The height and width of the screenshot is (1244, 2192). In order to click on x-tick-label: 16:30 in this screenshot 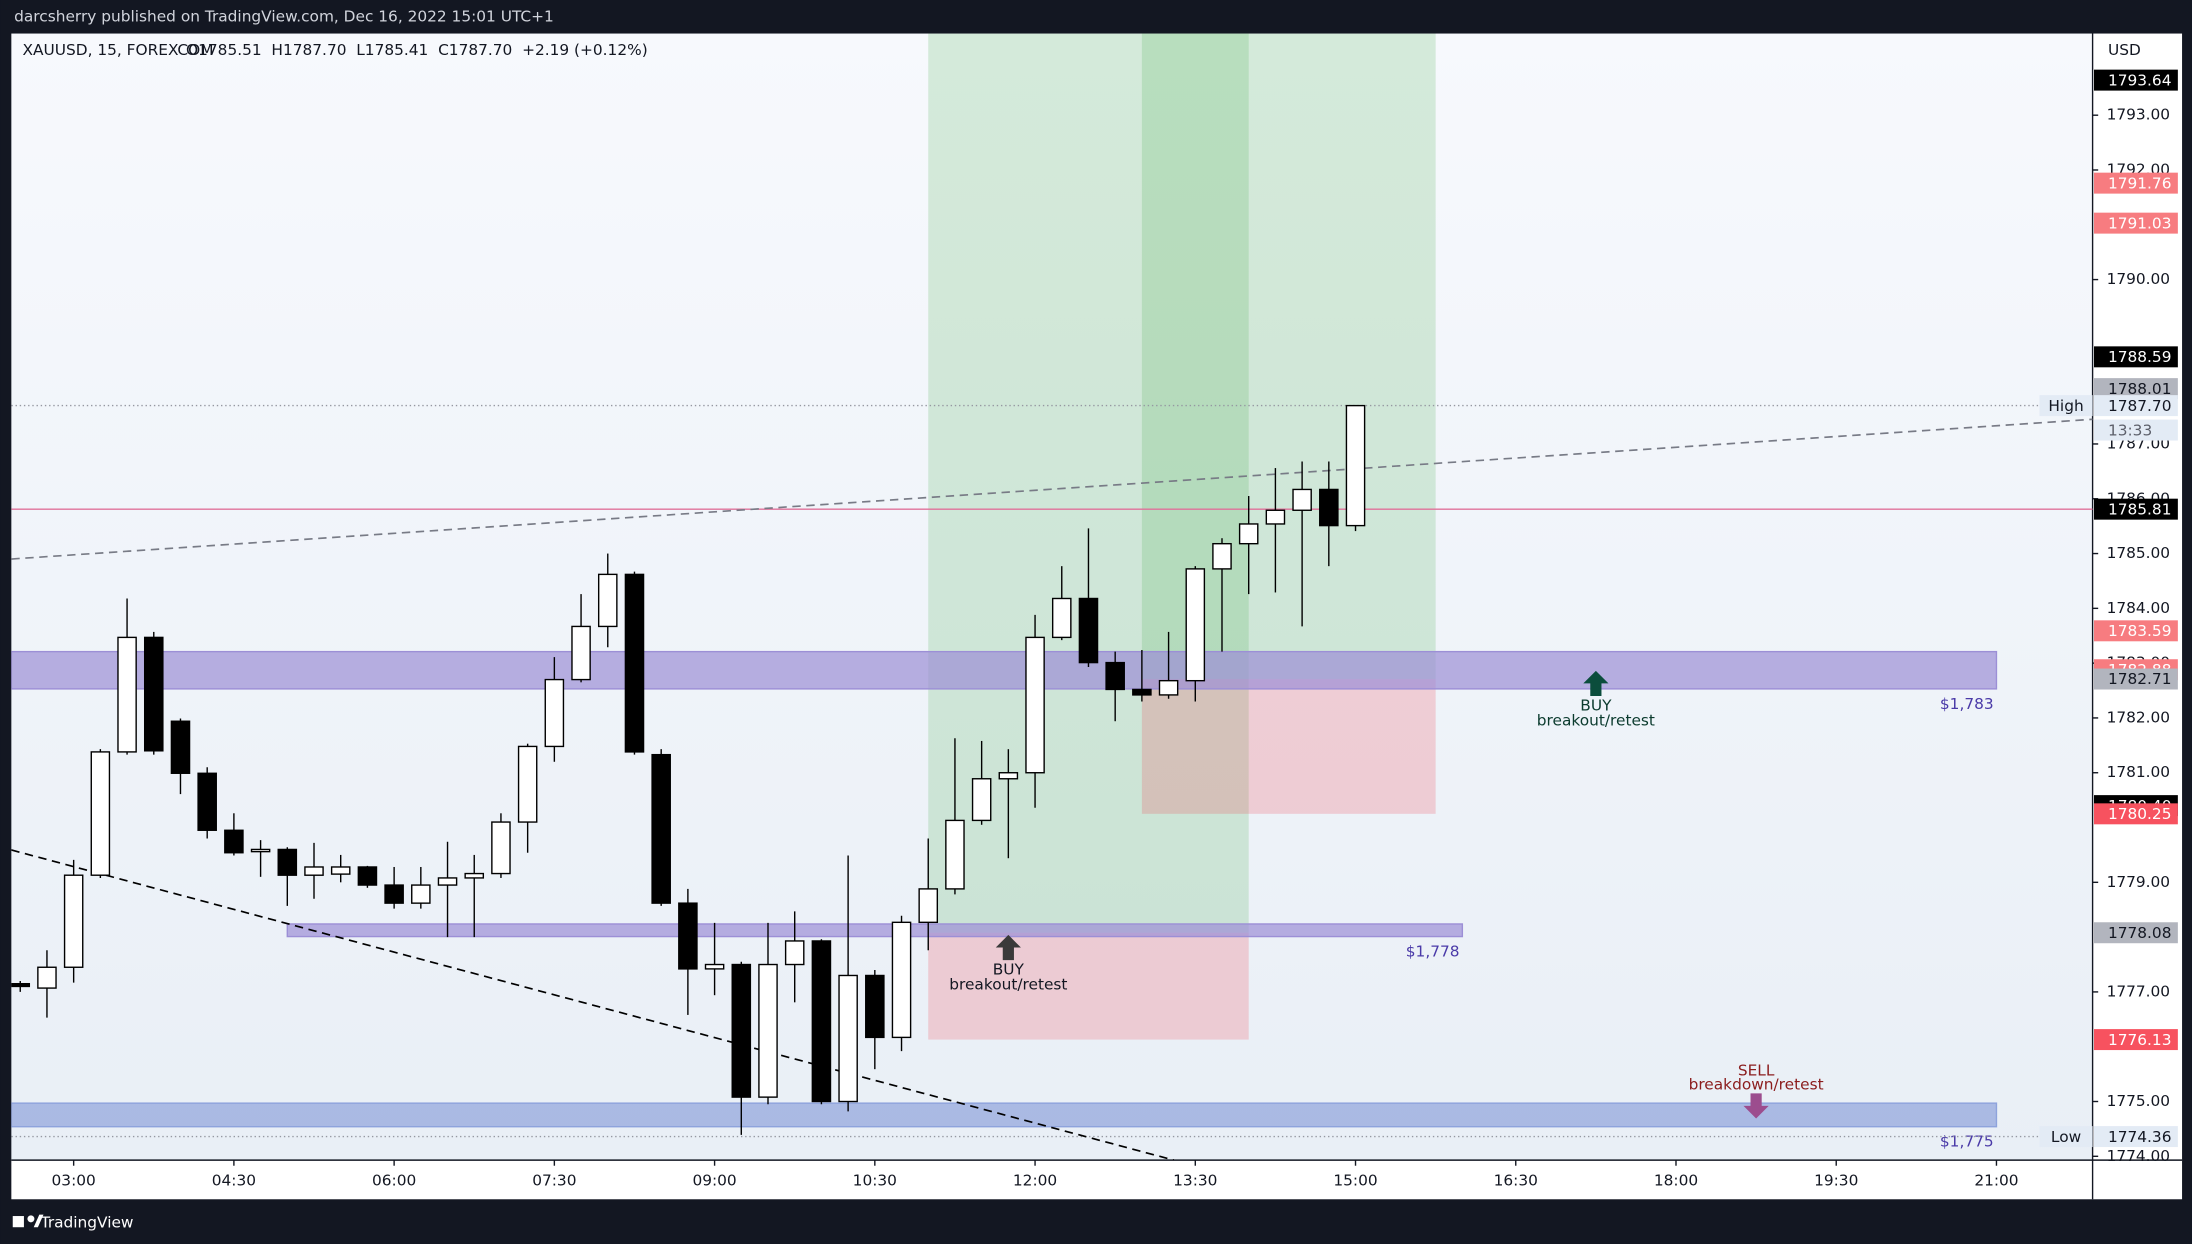, I will do `click(1516, 1181)`.